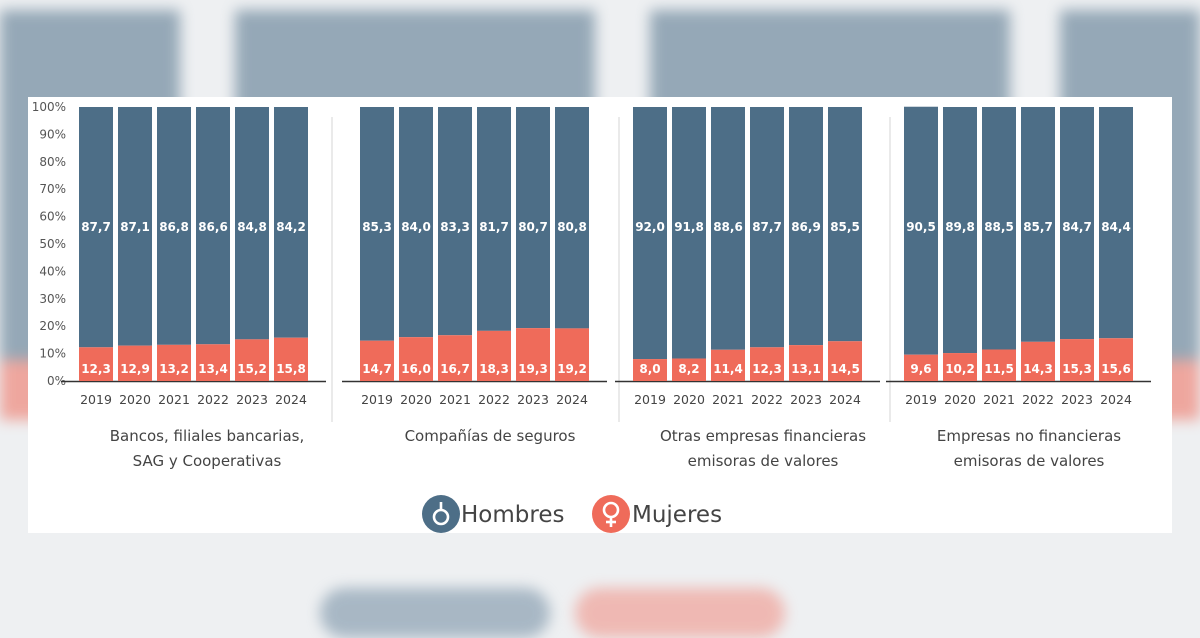 The image size is (1200, 638). What do you see at coordinates (728, 369) in the screenshot?
I see `data-label-mujeres: 11,4` at bounding box center [728, 369].